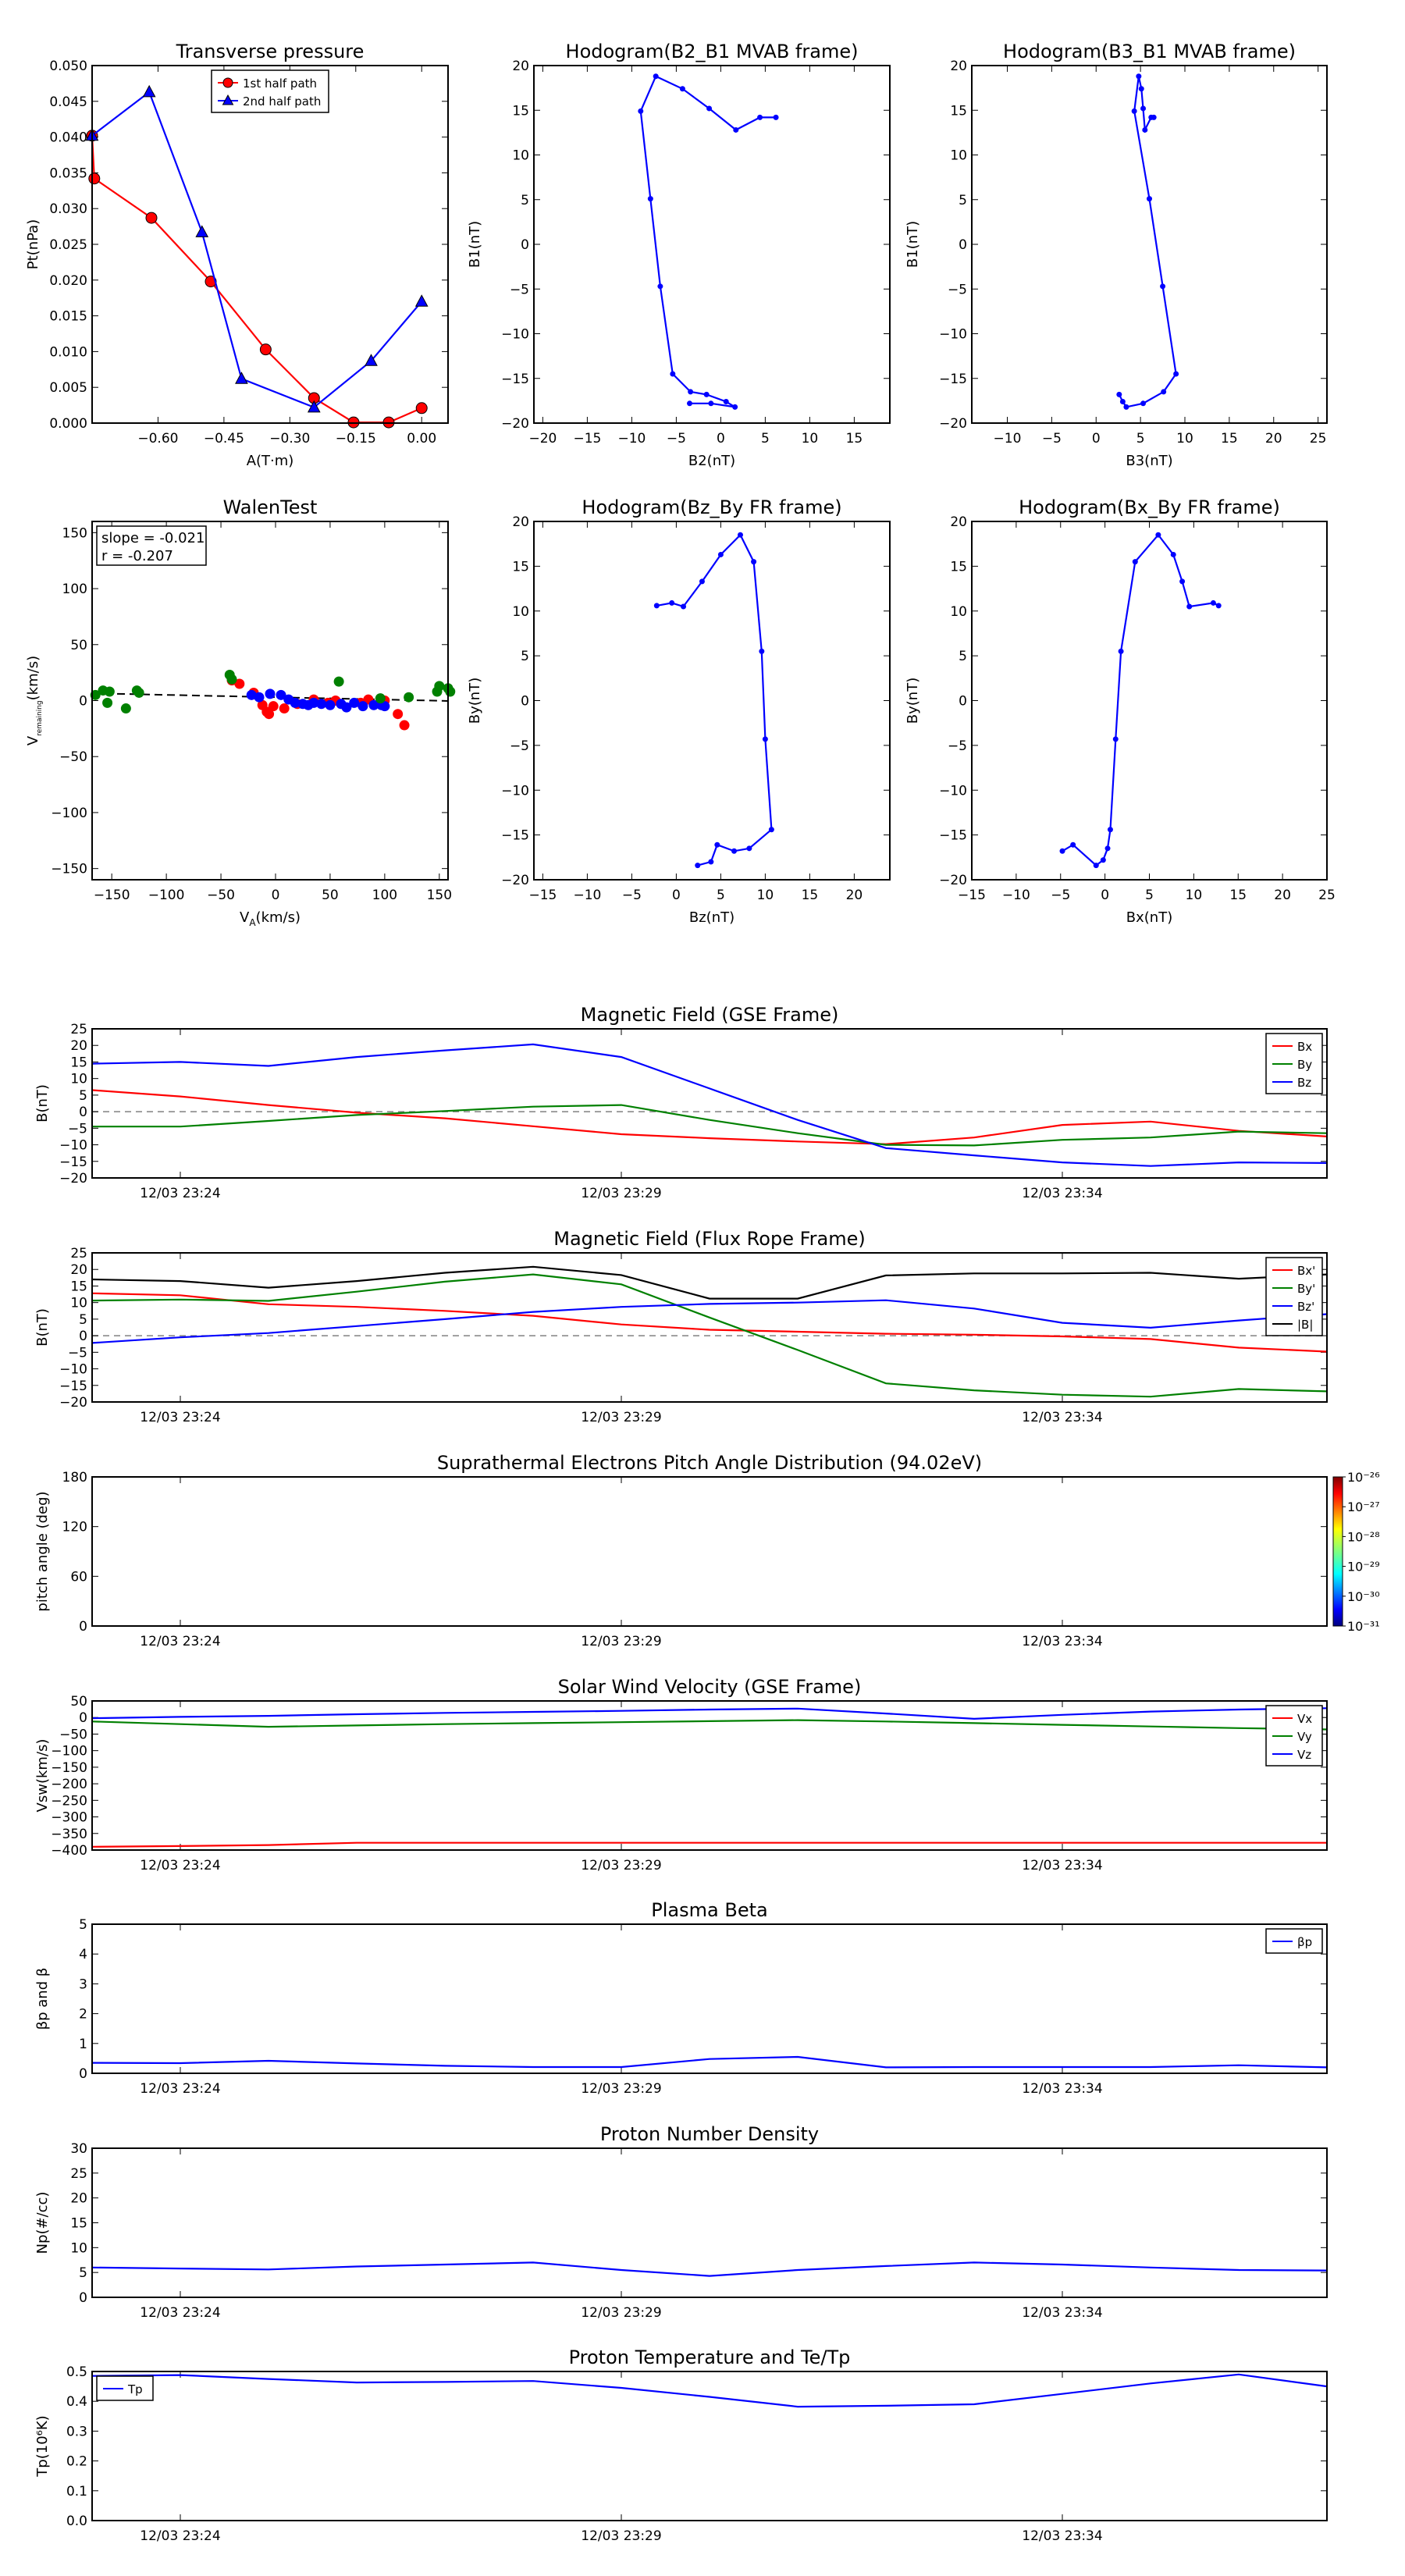  What do you see at coordinates (43, 1103) in the screenshot?
I see `y-axis-label: B(nT)` at bounding box center [43, 1103].